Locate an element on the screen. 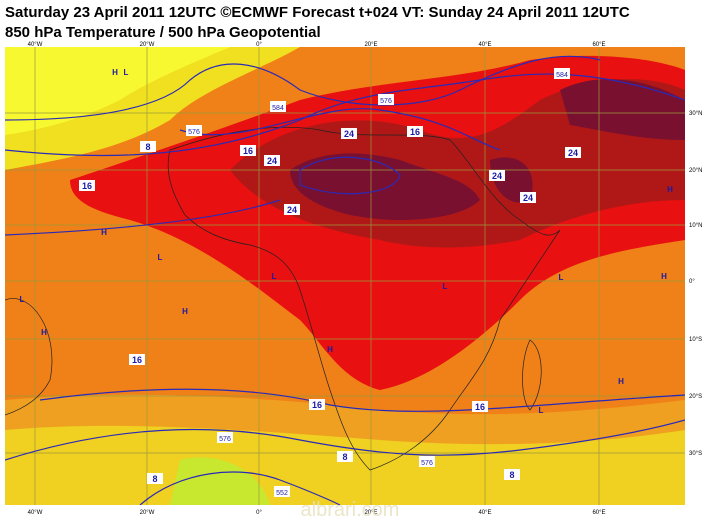  geopotential-label: 552 is located at coordinates (282, 493).